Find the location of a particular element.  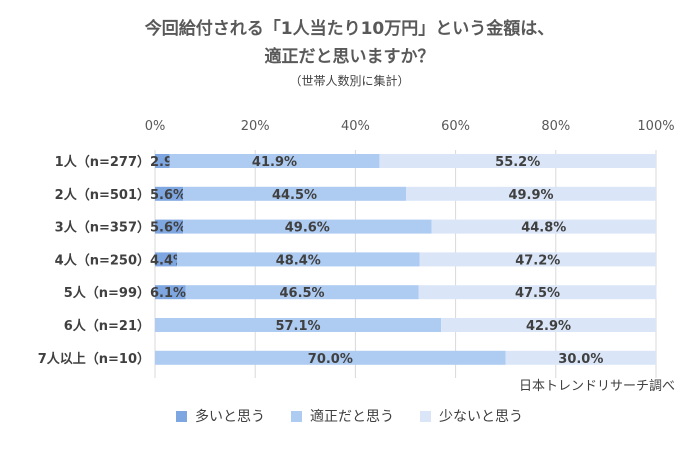

chart-title-line1: 今回給付される「1人当たり10万円」という金額は、 is located at coordinates (349, 29).